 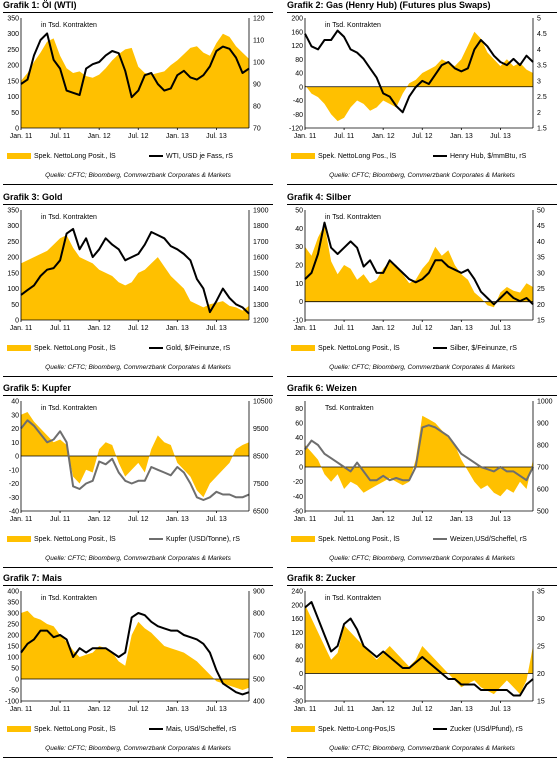 I want to click on legend-label-area: Spek. Netto-Long-Pos,lS, so click(x=356, y=729).